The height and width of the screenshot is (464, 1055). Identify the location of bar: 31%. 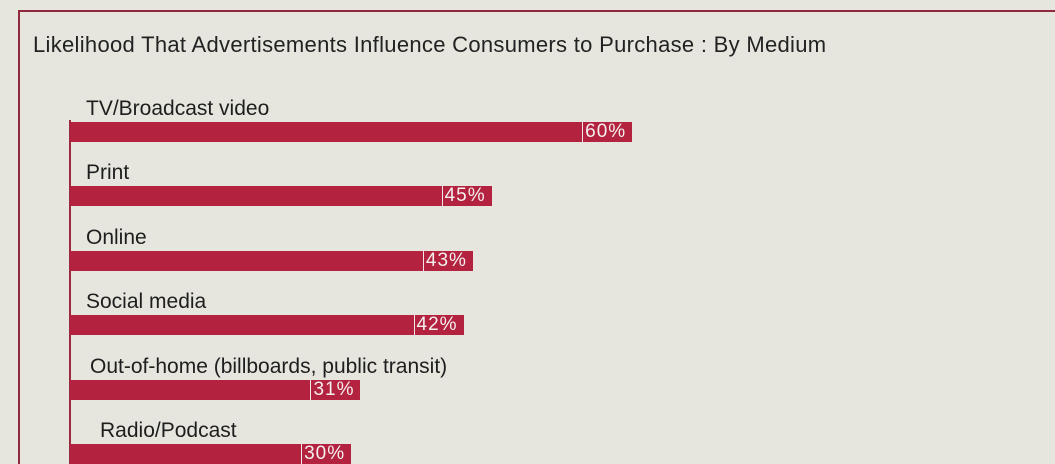
(215, 389).